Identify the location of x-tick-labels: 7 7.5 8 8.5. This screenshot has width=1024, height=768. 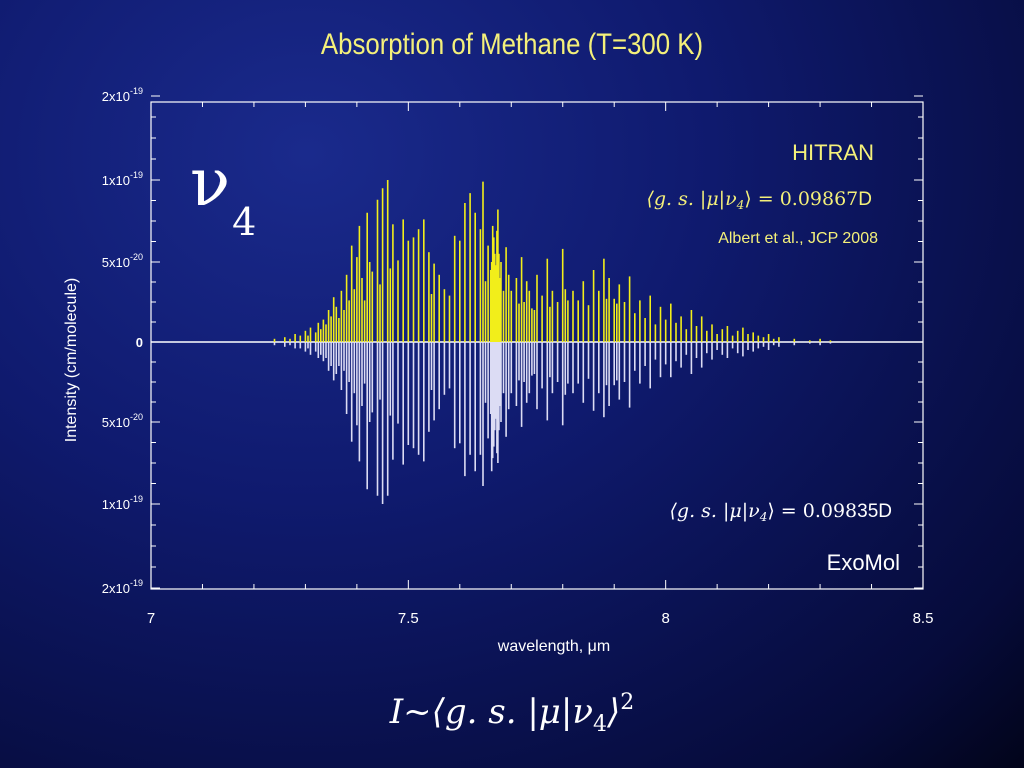
(540, 618).